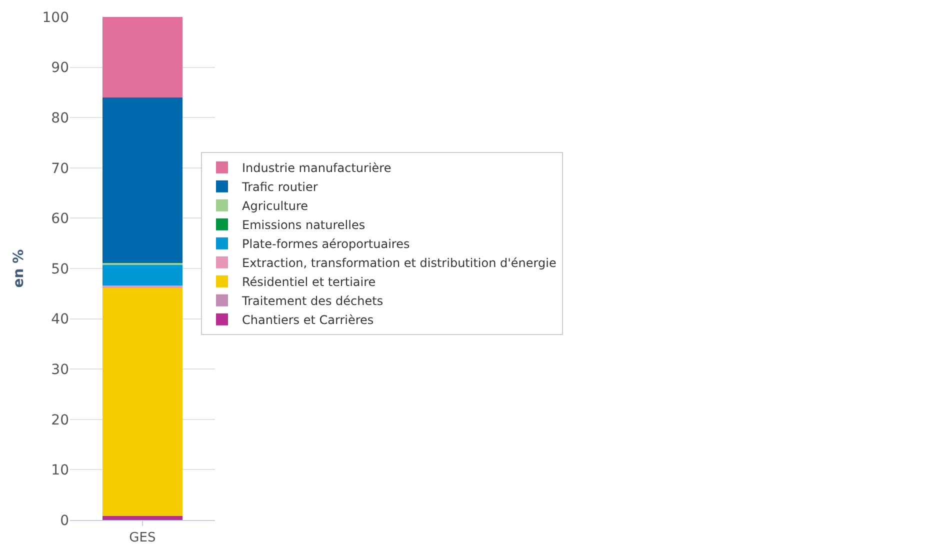  What do you see at coordinates (308, 320) in the screenshot?
I see `legend-label: Chantiers et Carrières` at bounding box center [308, 320].